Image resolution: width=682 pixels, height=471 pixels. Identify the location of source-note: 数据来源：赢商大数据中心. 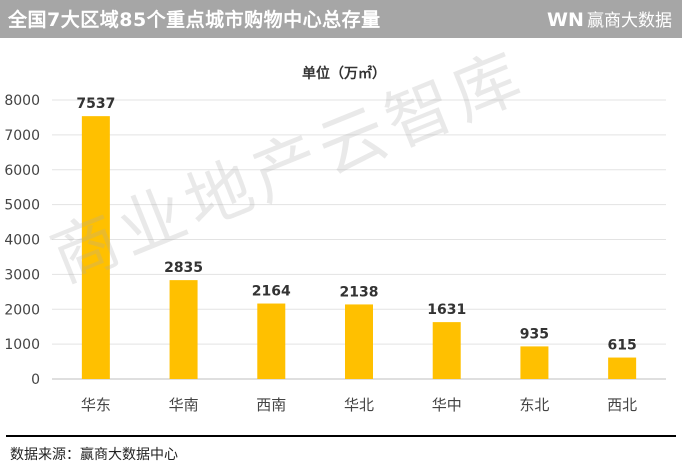
(94, 455).